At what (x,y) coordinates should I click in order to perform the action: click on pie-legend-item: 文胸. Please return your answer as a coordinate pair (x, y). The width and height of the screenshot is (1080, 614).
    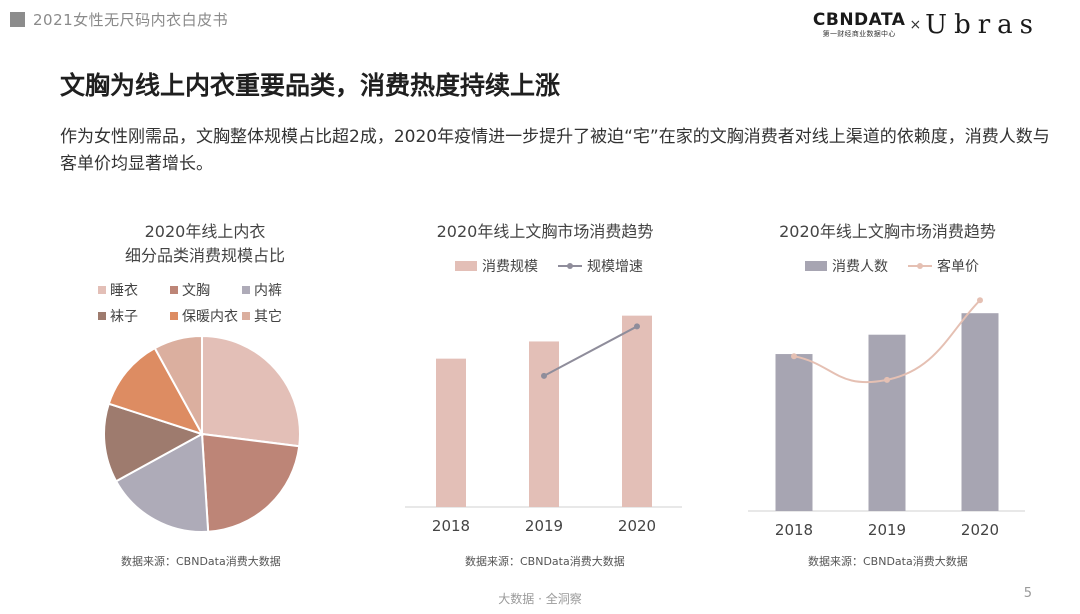
    Looking at the image, I should click on (206, 290).